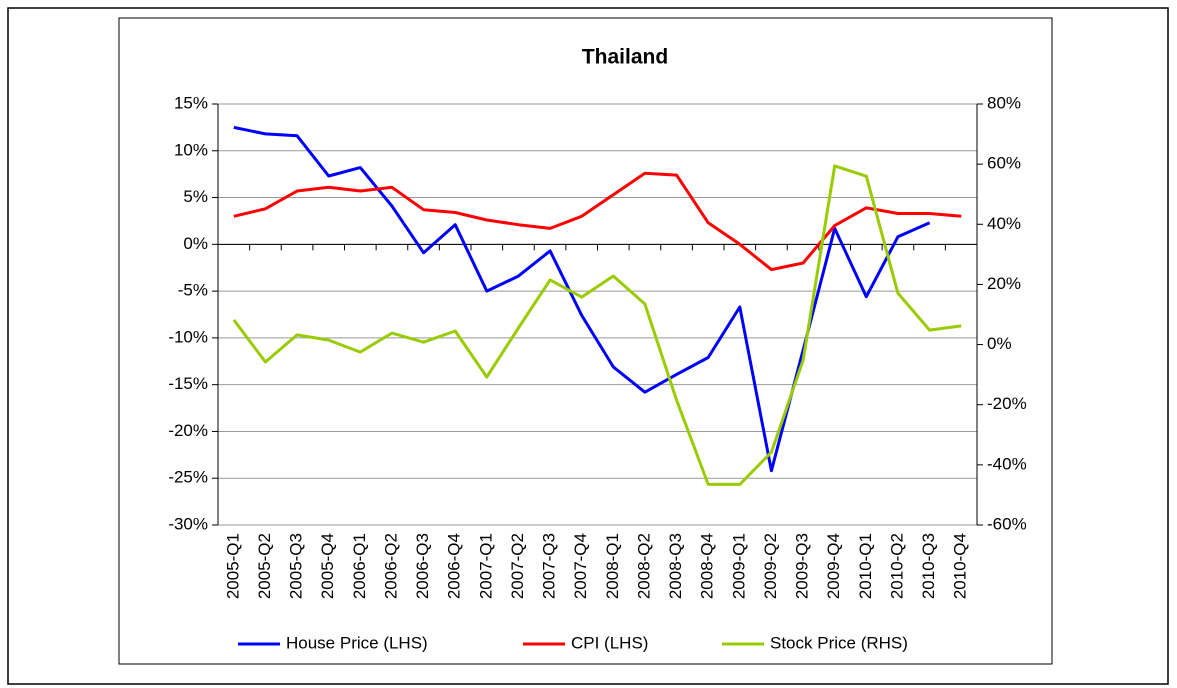 The width and height of the screenshot is (1177, 688). Describe the element at coordinates (625, 57) in the screenshot. I see `chart-title: Thailand` at that location.